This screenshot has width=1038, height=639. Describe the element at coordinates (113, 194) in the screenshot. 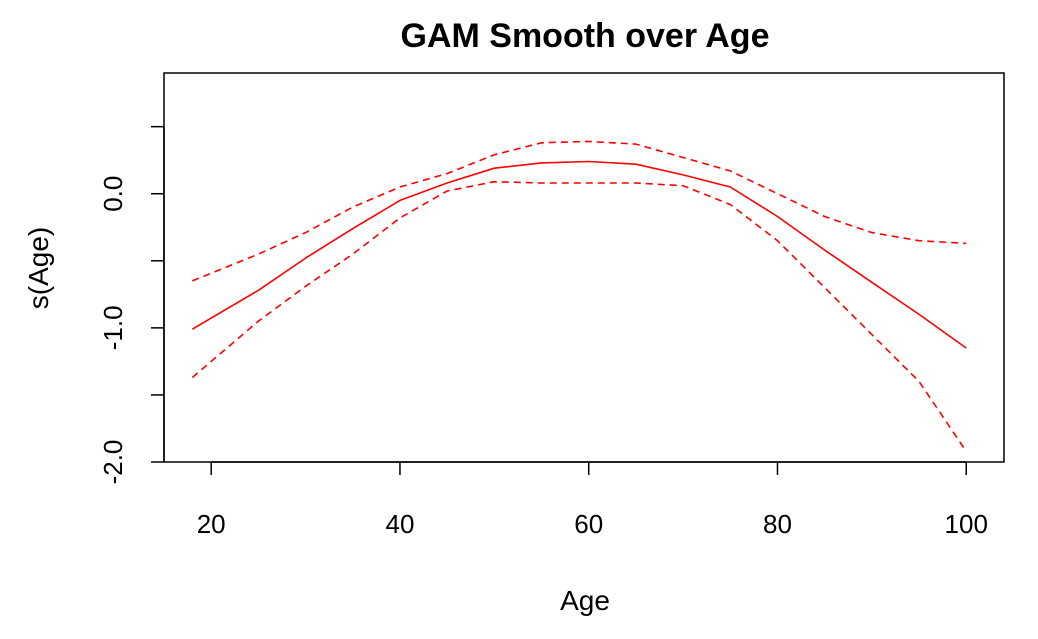

I see `y-tick-label: 0.0` at that location.